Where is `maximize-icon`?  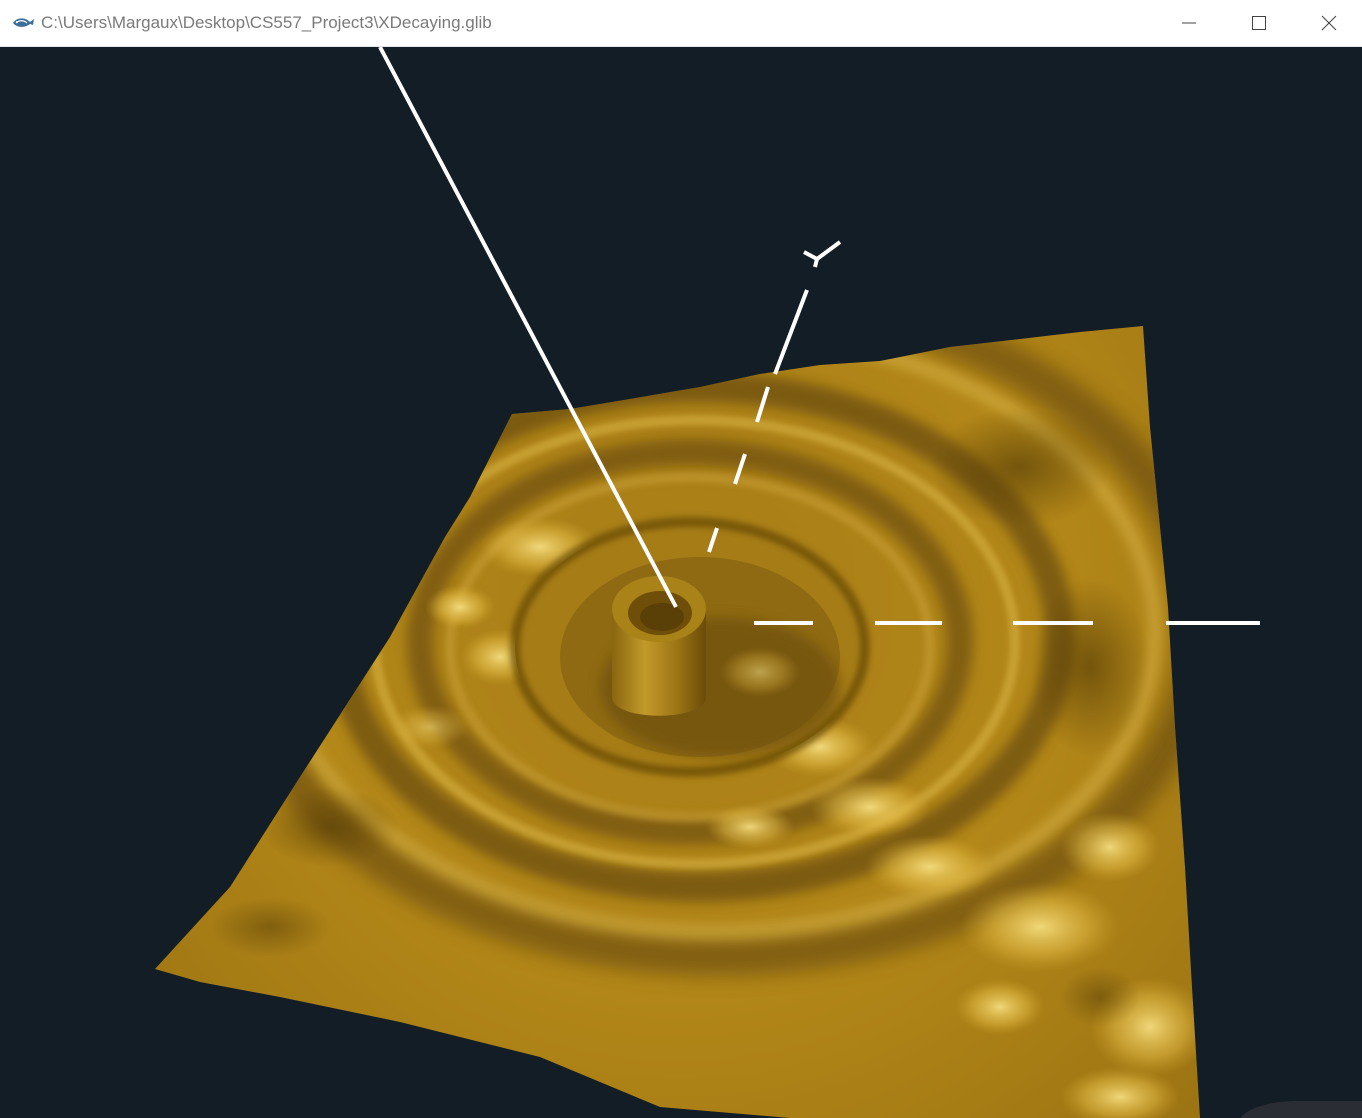 maximize-icon is located at coordinates (1259, 23).